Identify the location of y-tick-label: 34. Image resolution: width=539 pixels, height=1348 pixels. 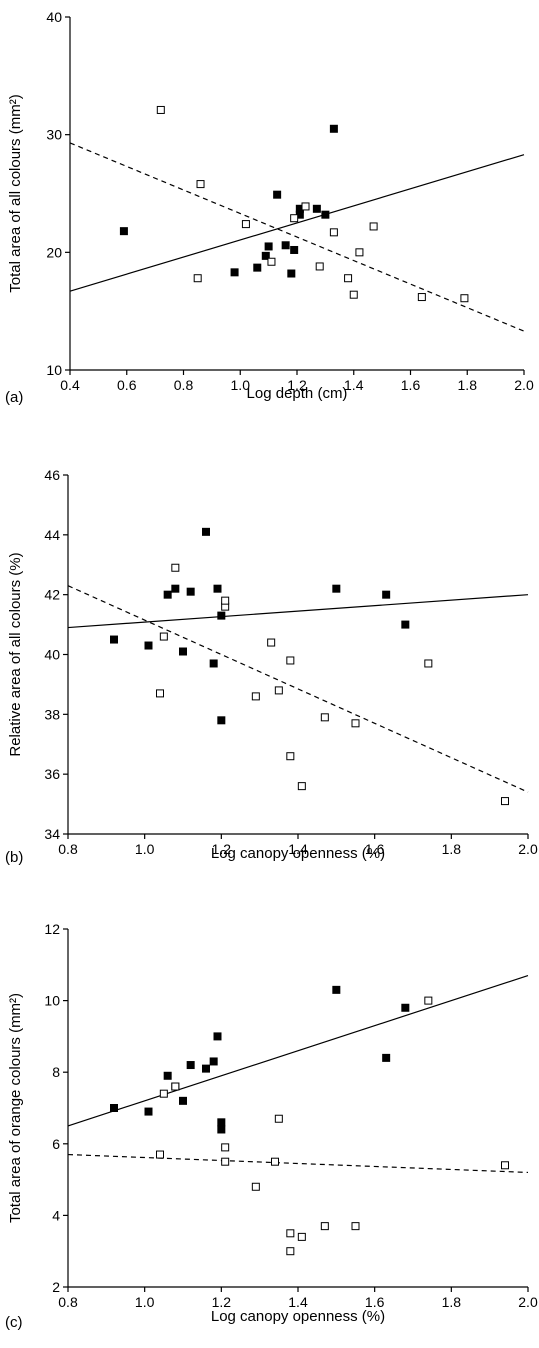
(52, 834).